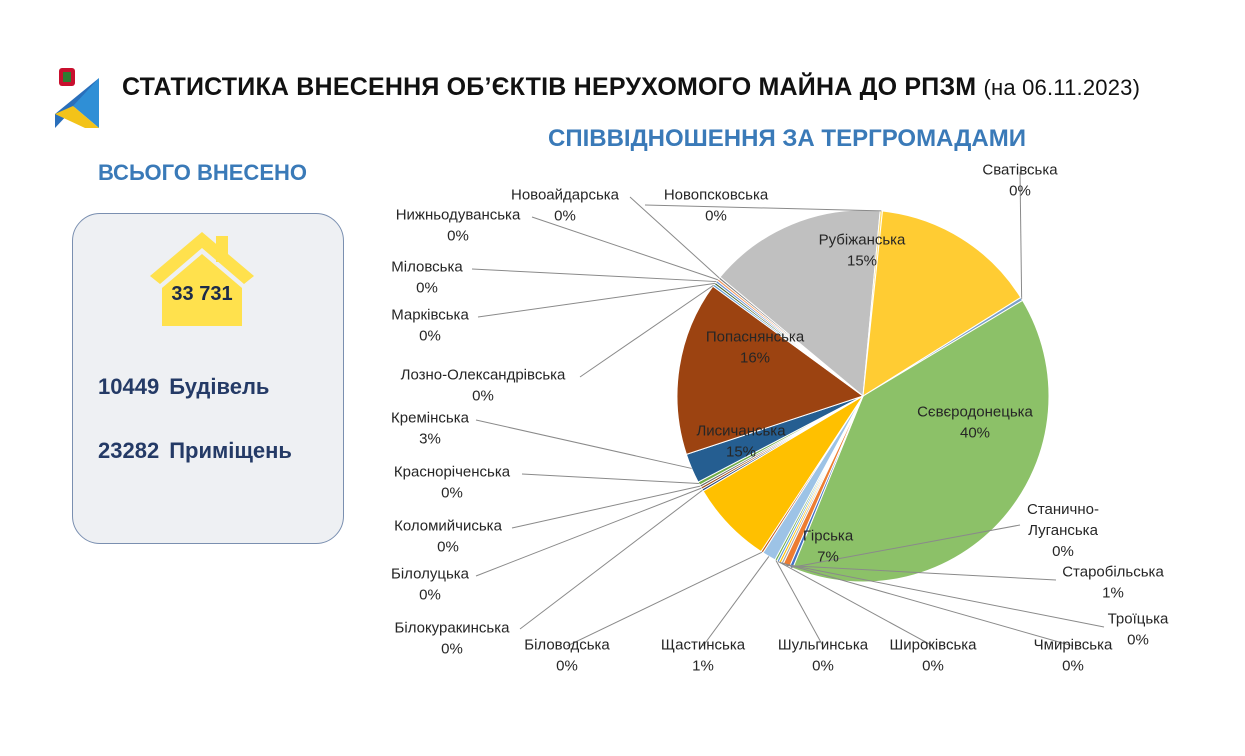  Describe the element at coordinates (823, 656) in the screenshot. I see `slice-label: Шульгинська 0%` at that location.